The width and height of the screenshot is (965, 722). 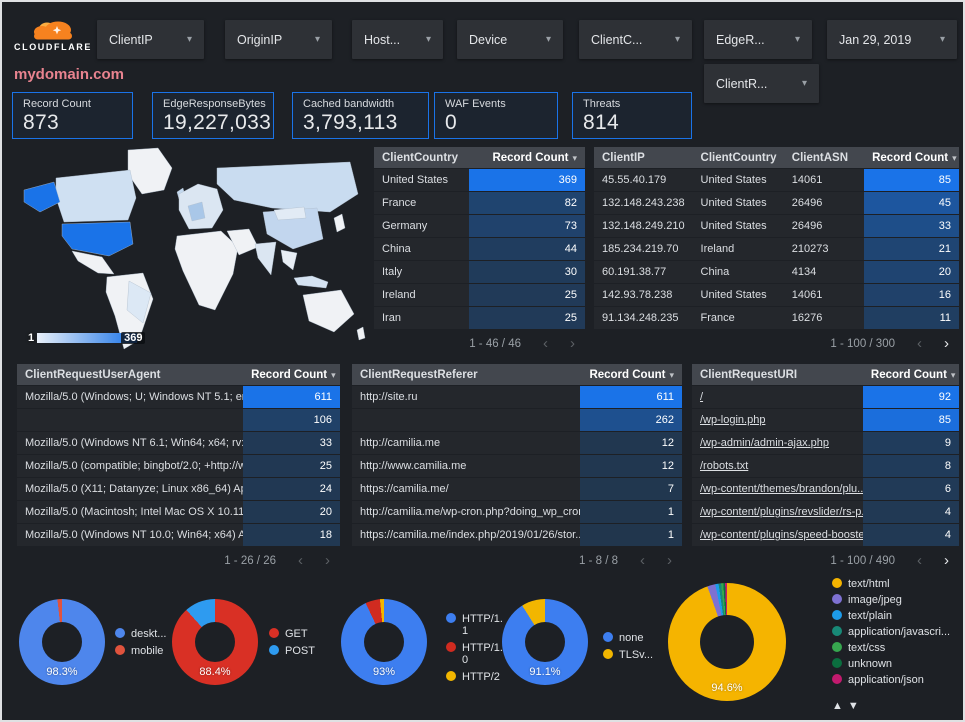 I want to click on table-row: 60.191.38.77 China 4134 20, so click(x=776, y=272).